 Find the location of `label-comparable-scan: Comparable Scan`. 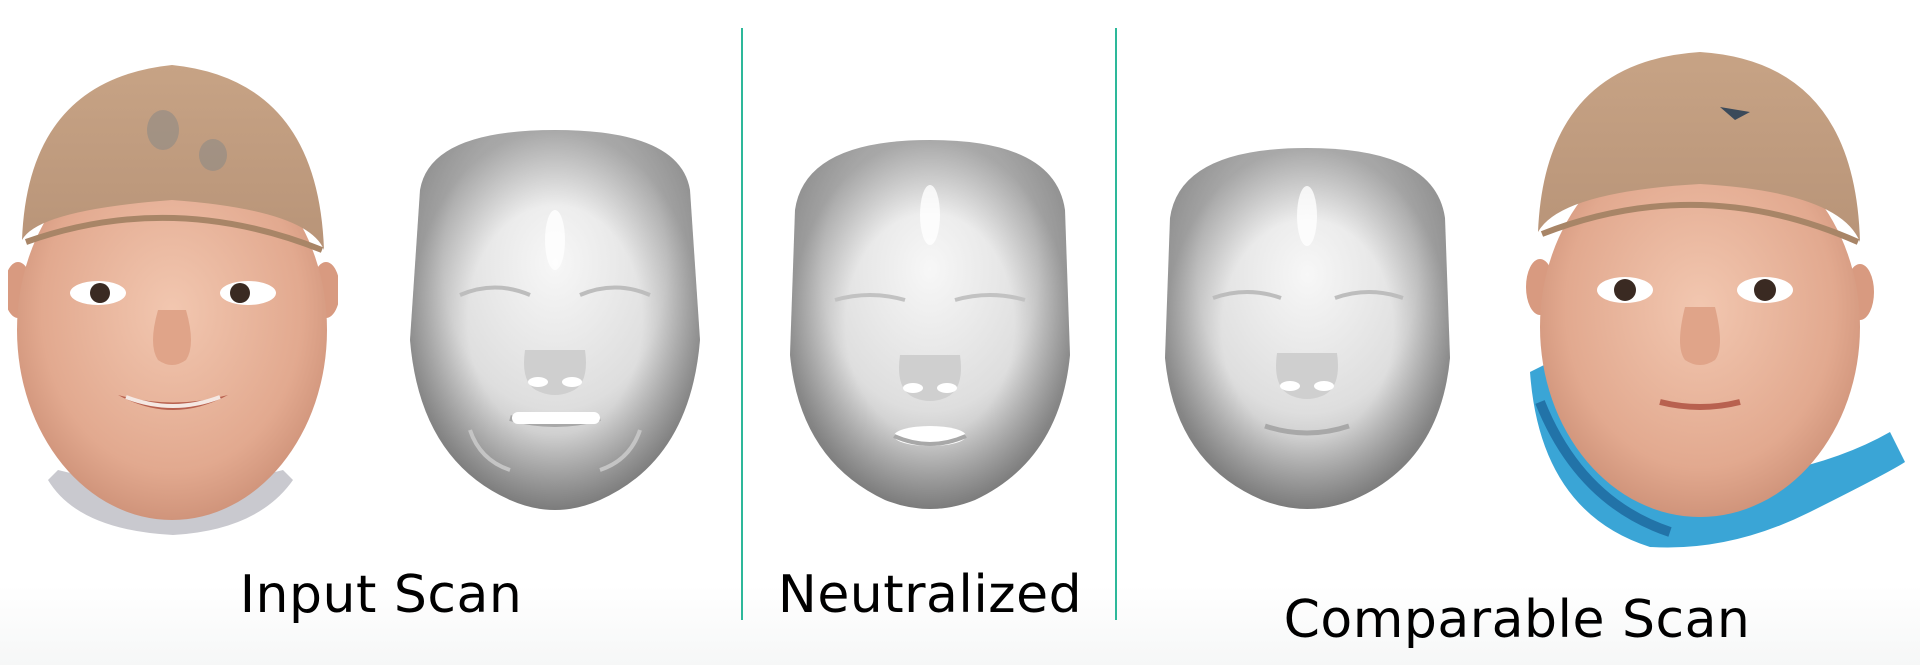

label-comparable-scan: Comparable Scan is located at coordinates (1517, 620).